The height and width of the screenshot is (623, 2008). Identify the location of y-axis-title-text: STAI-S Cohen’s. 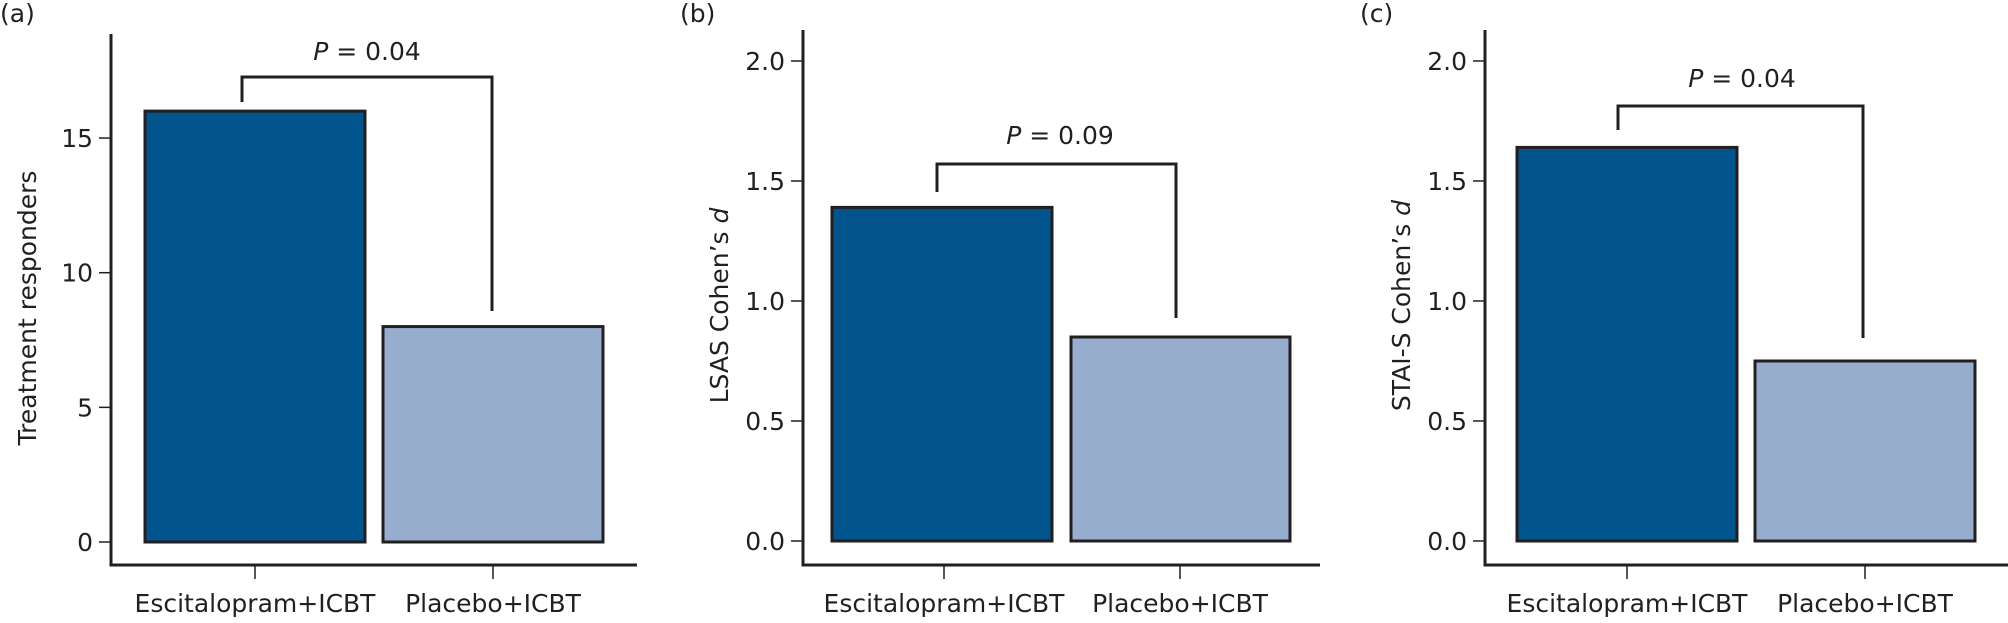
(1401, 313).